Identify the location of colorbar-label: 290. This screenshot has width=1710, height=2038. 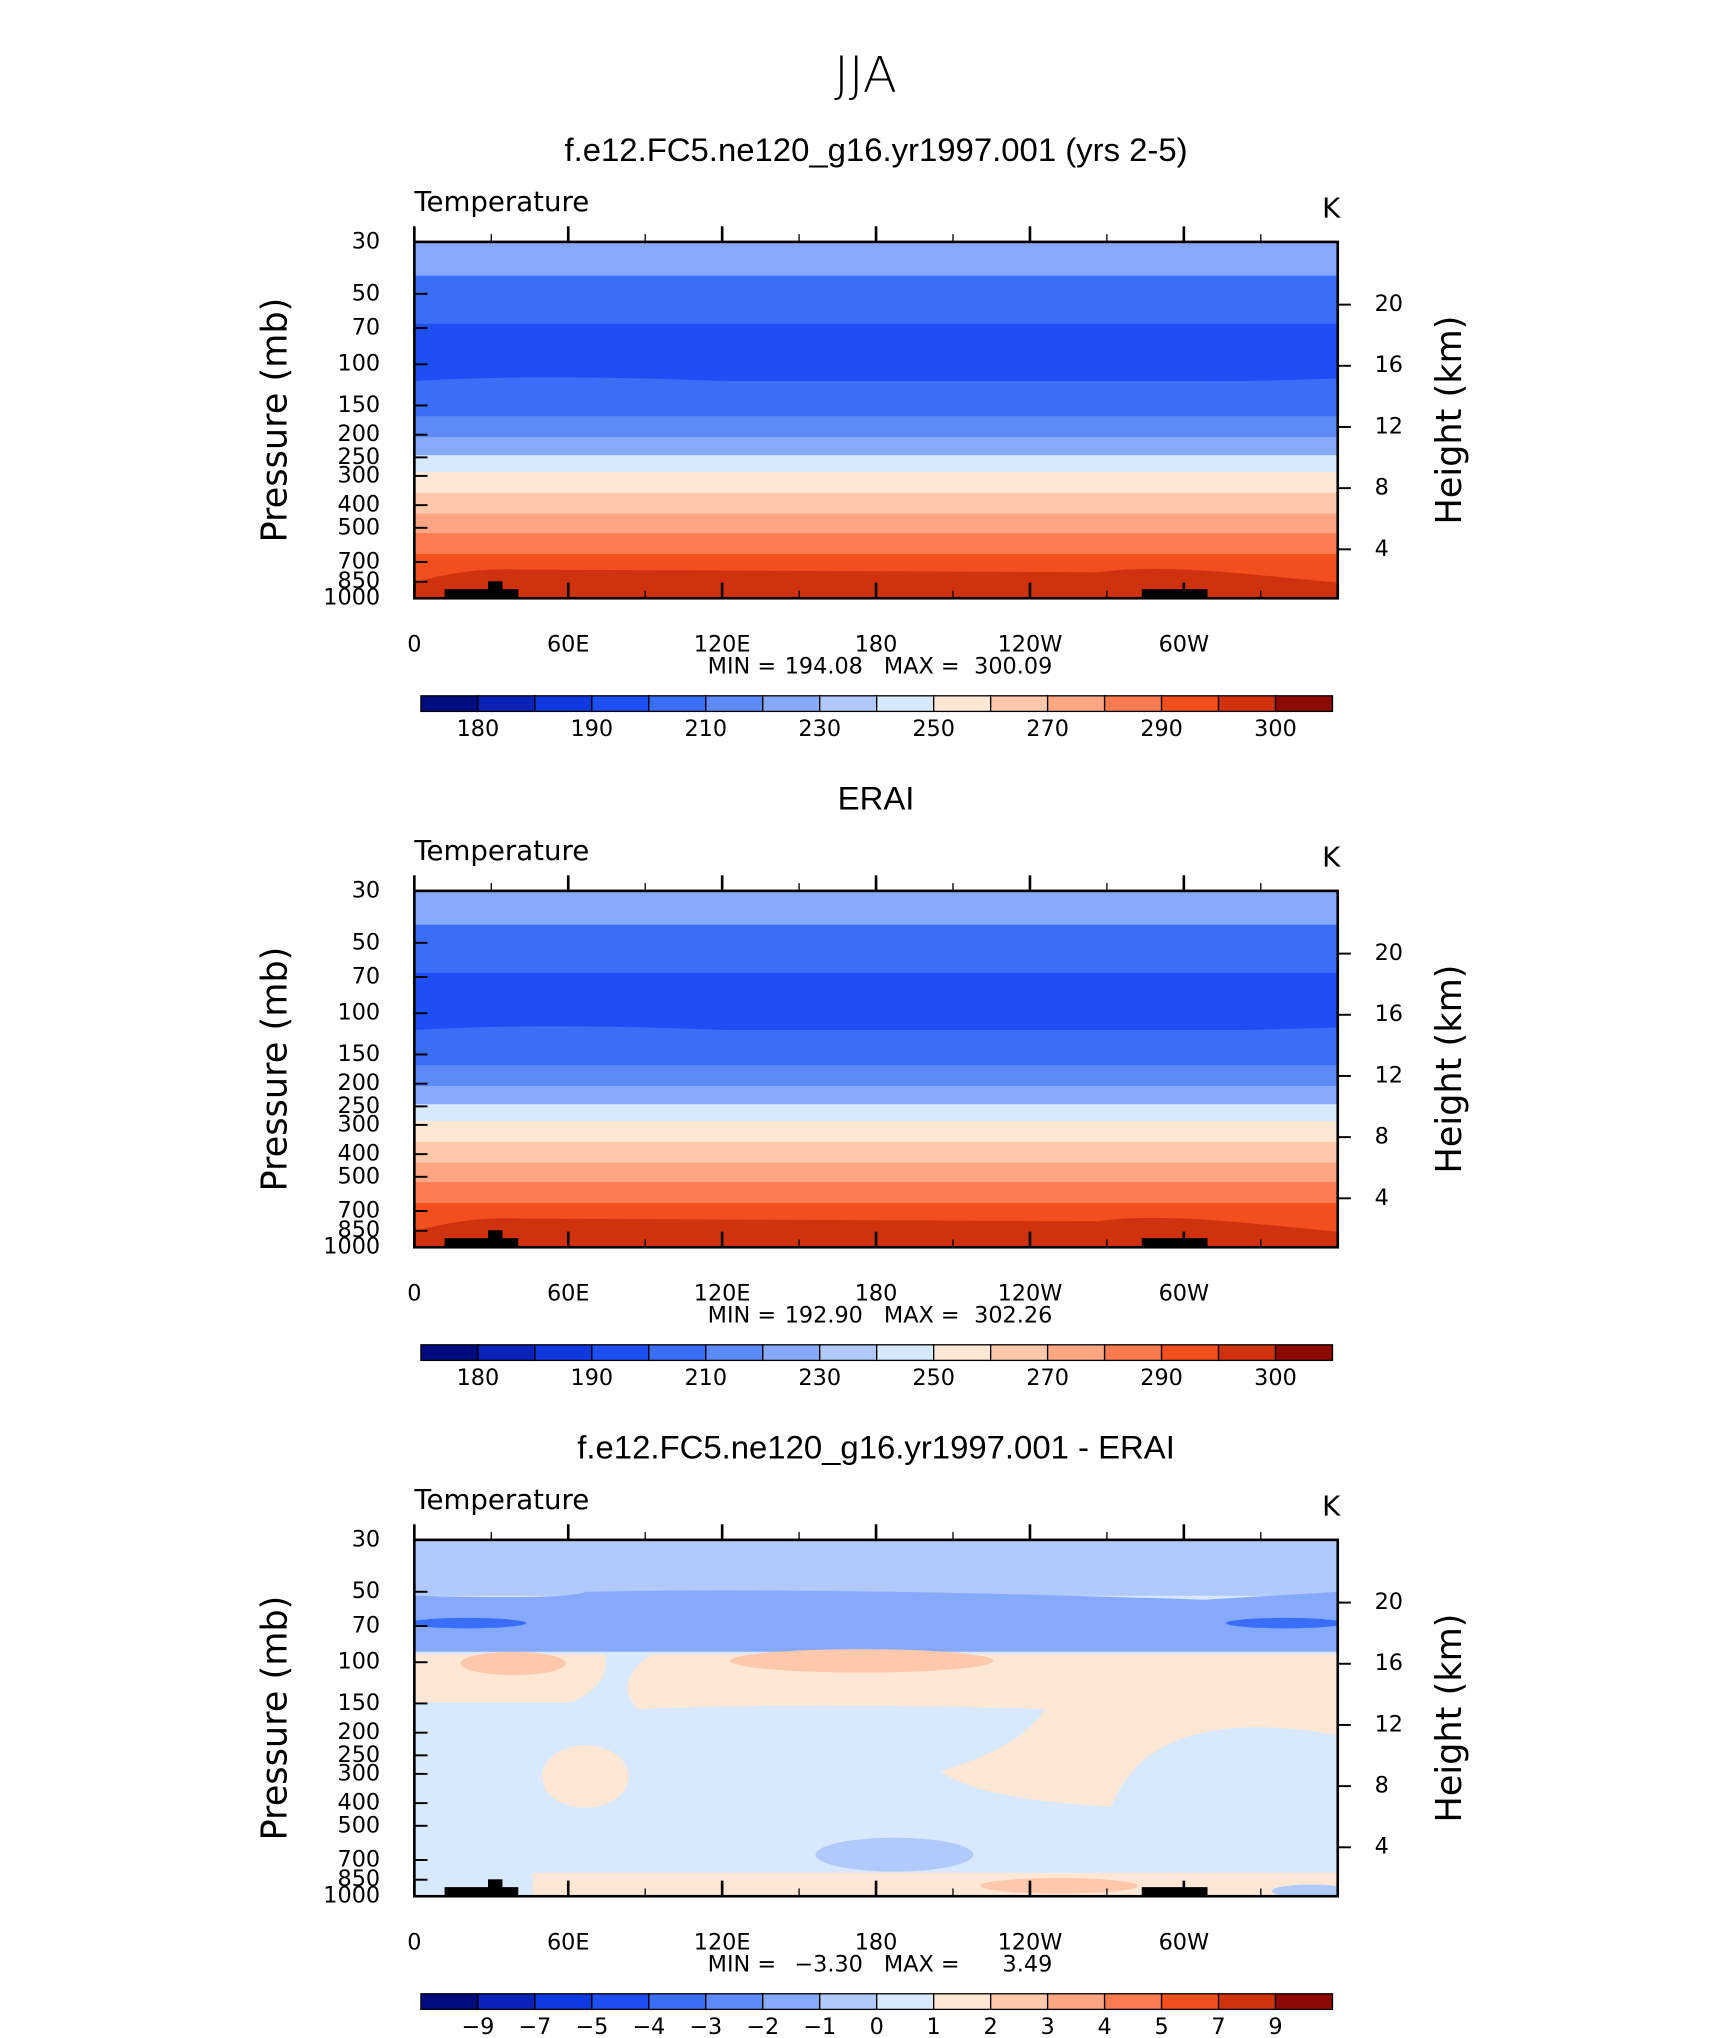
(1161, 1378).